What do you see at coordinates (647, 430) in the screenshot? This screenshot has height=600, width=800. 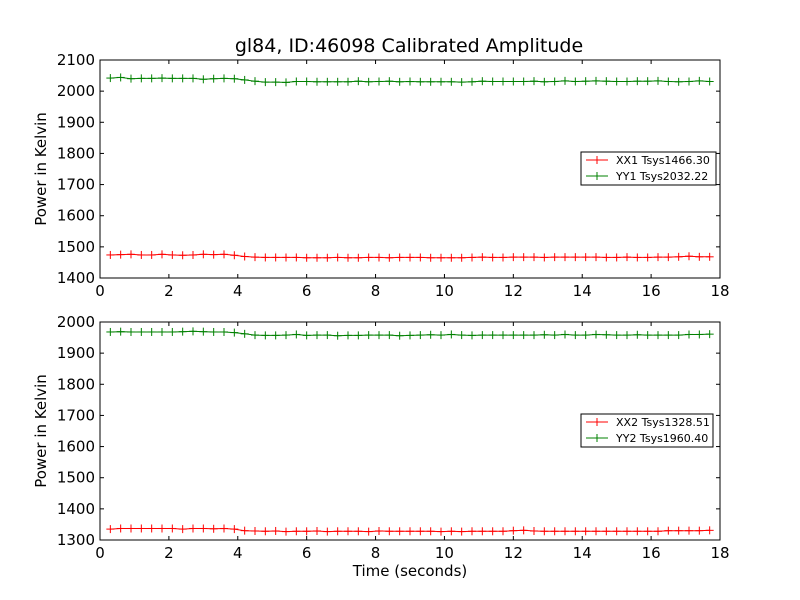 I see `legend-frame` at bounding box center [647, 430].